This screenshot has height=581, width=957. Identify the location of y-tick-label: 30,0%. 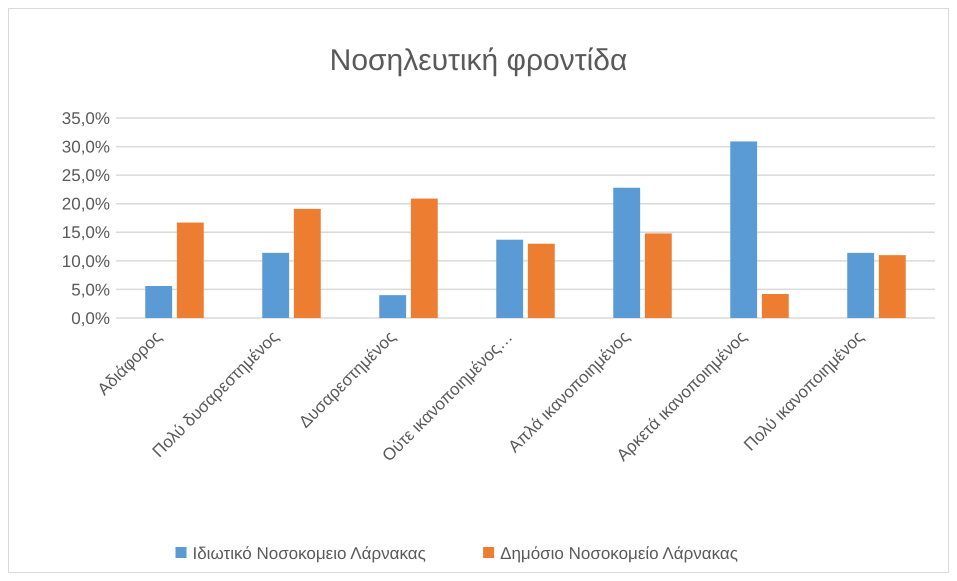
(86, 147).